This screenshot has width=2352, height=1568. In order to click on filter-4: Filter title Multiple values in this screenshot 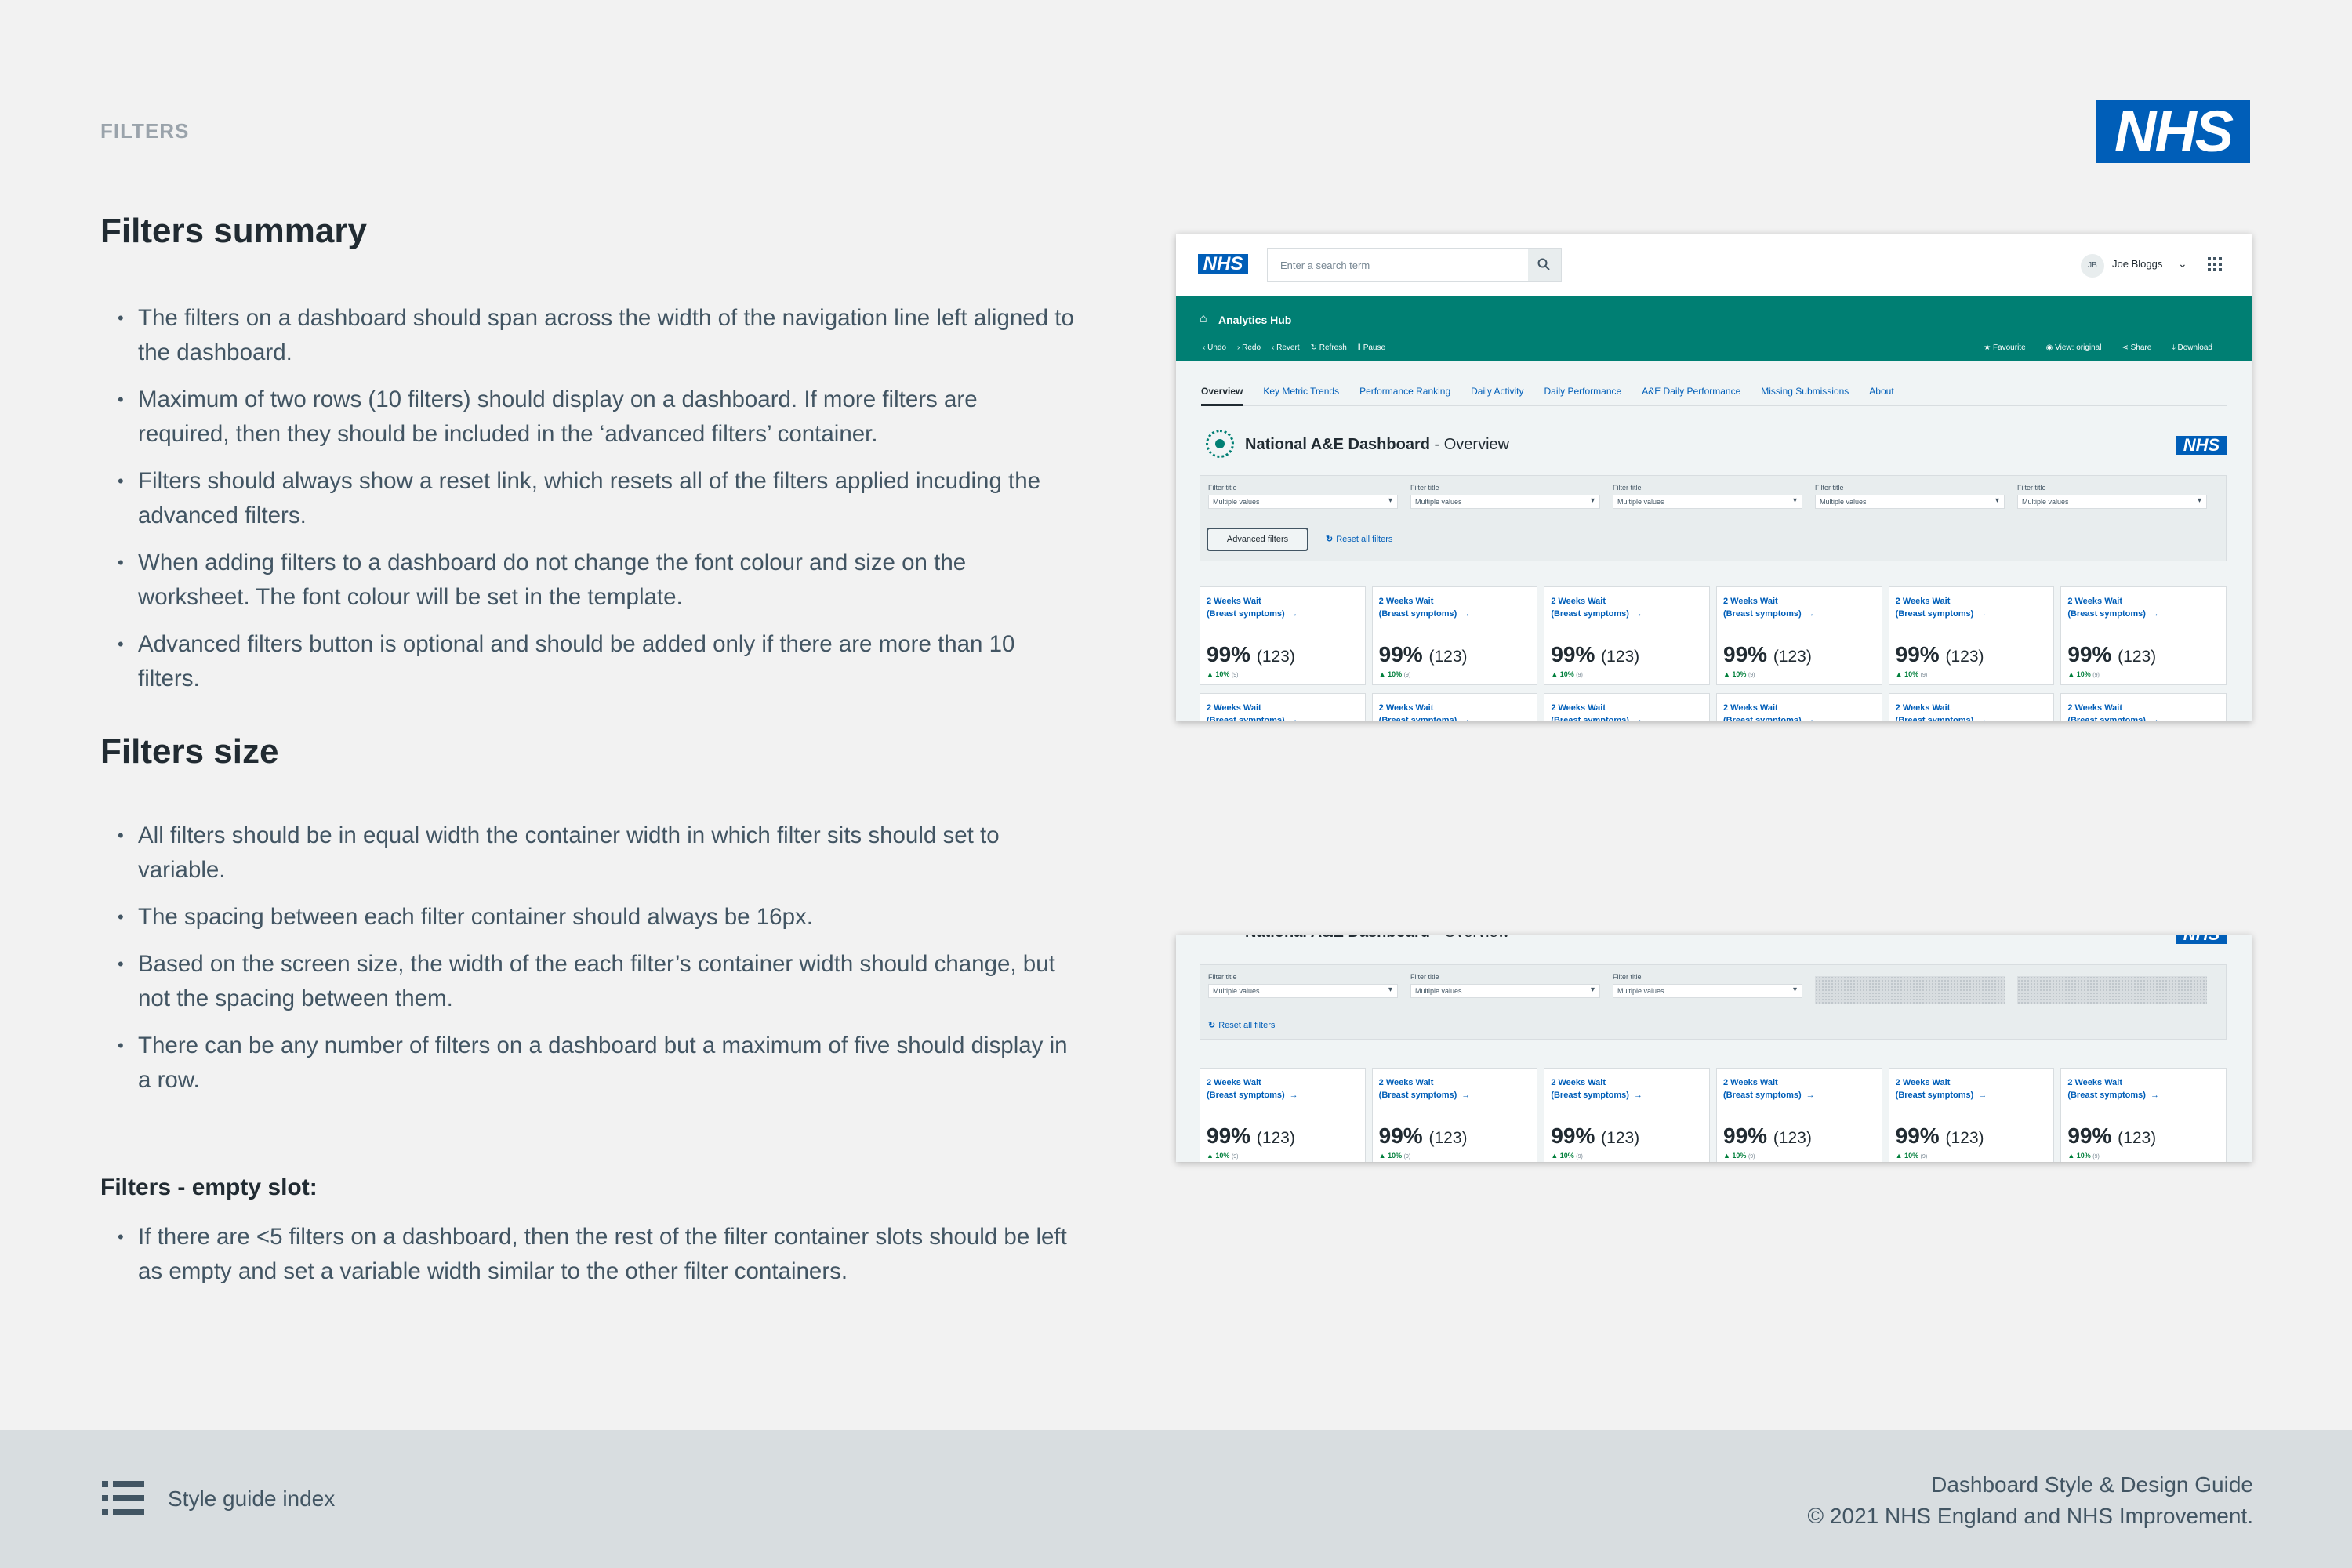, I will do `click(1910, 496)`.